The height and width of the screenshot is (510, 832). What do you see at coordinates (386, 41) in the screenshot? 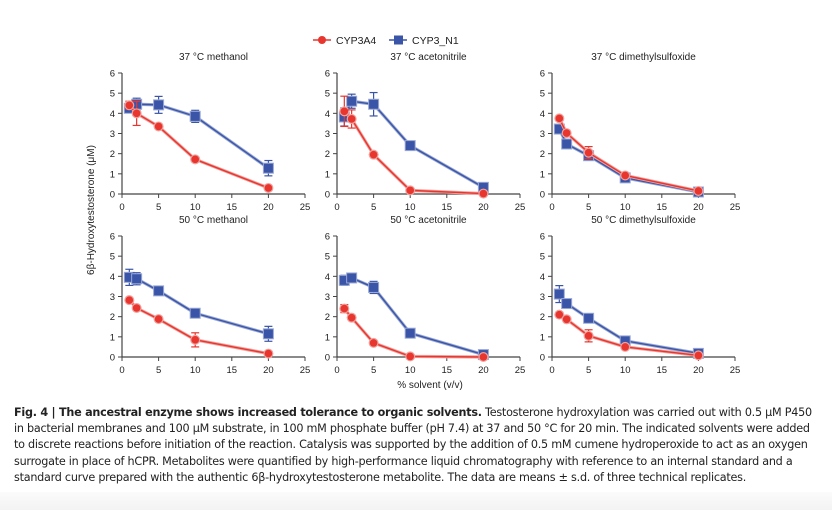
I see `legend: CYP3A4 CYP3_N1` at bounding box center [386, 41].